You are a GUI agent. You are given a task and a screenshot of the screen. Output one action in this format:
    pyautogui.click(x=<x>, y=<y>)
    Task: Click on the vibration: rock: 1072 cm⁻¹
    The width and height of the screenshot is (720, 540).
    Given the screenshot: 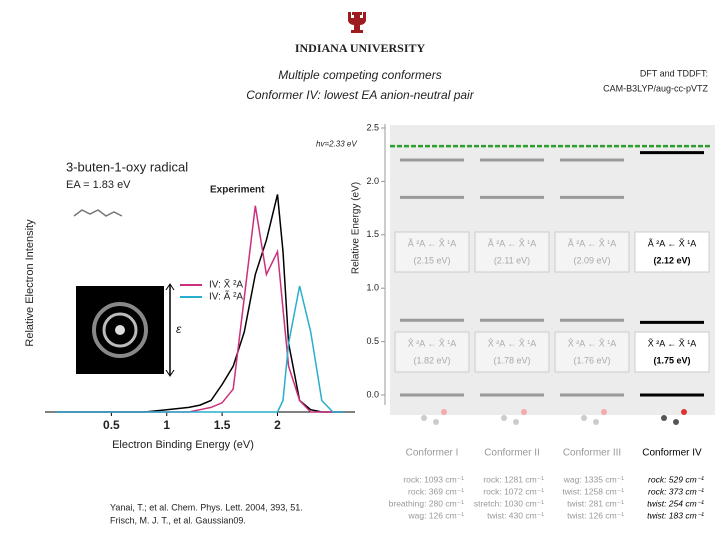 What is the action you would take?
    pyautogui.click(x=513, y=491)
    